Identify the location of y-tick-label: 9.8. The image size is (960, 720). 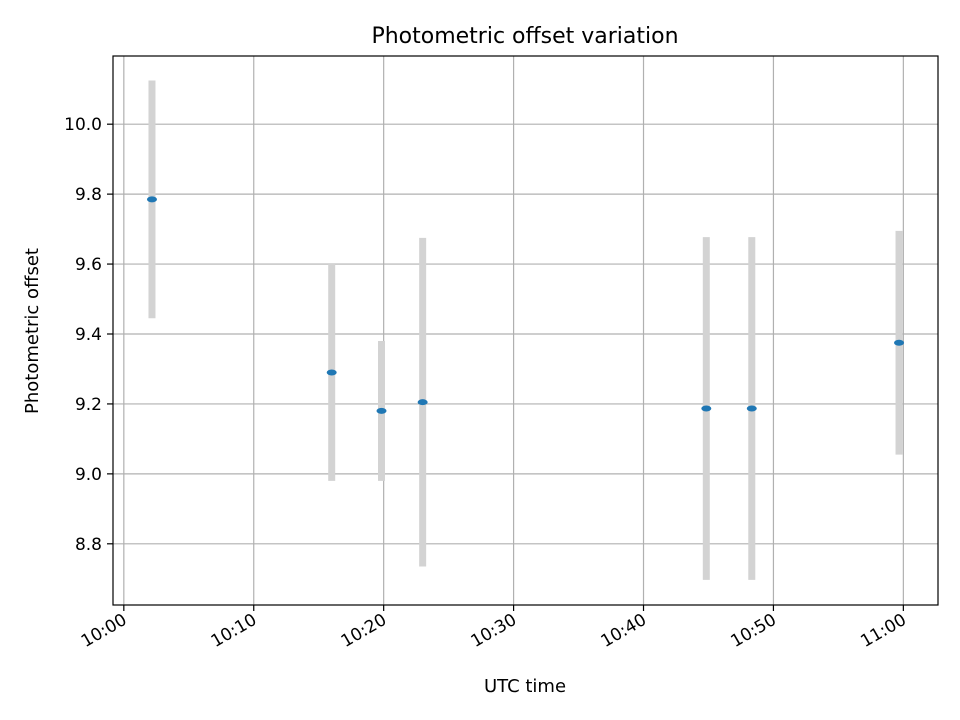
(88, 195).